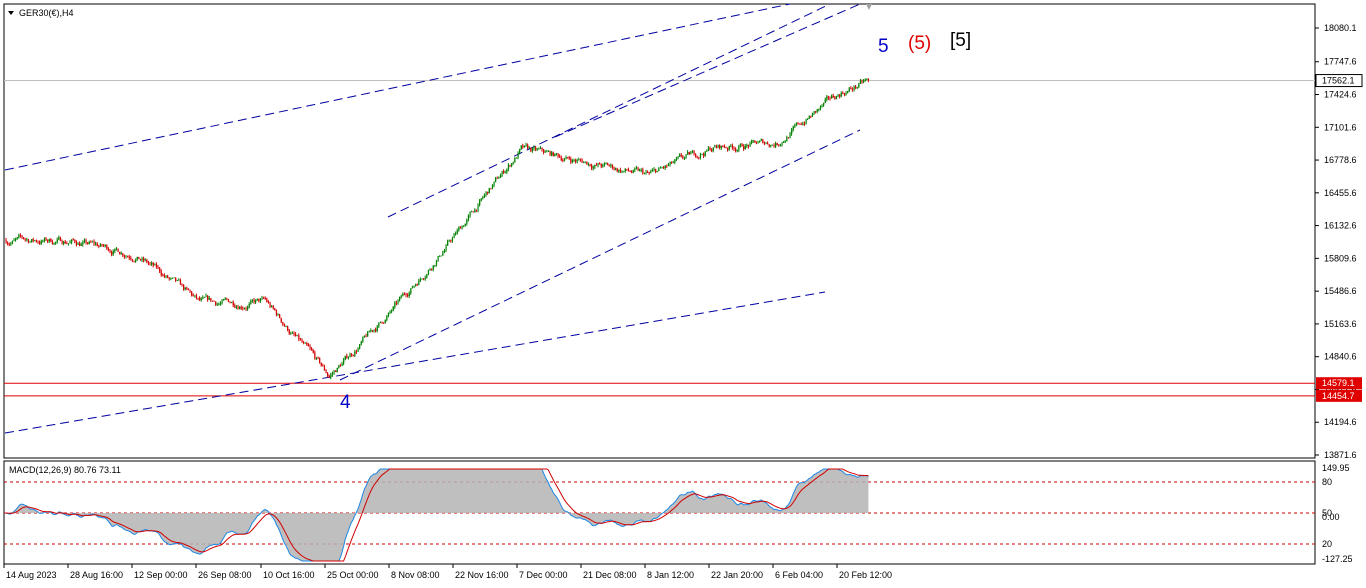 Image resolution: width=1366 pixels, height=588 pixels. Describe the element at coordinates (1327, 544) in the screenshot. I see `macd-tick-label: 20` at that location.